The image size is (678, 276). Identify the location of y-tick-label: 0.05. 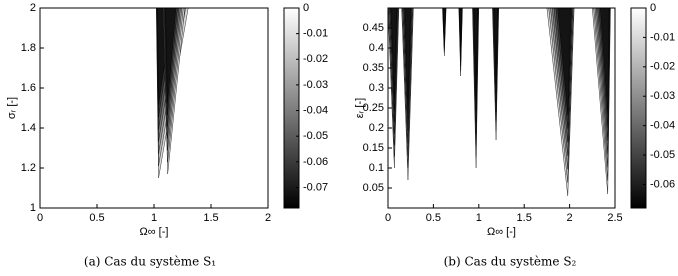
(373, 188).